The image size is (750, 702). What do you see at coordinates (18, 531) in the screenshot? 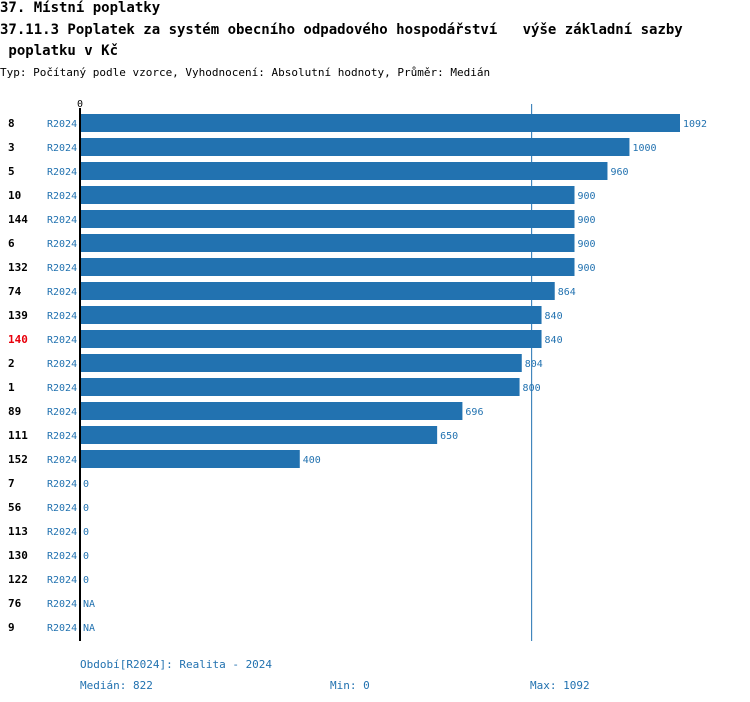
I see `category-label: 113` at bounding box center [18, 531].